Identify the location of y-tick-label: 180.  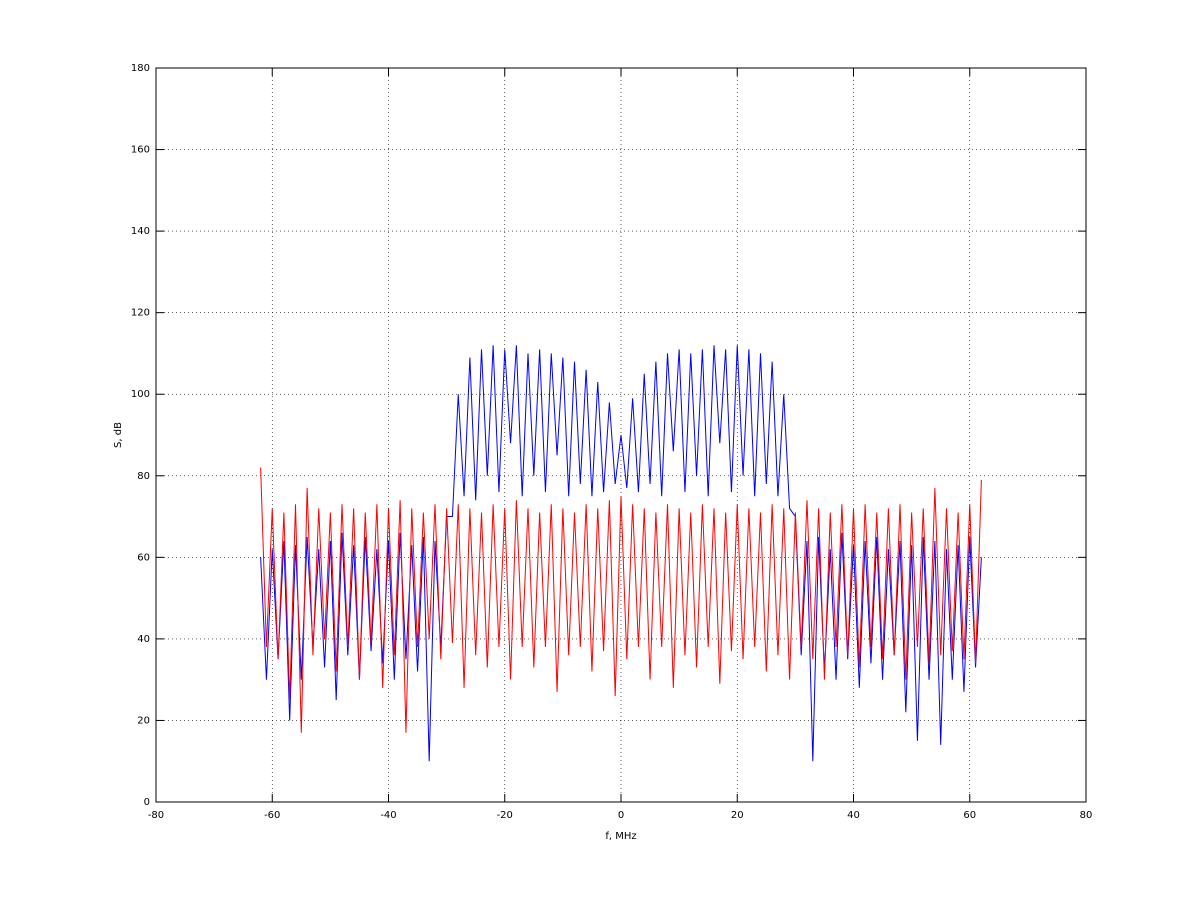
(140, 68).